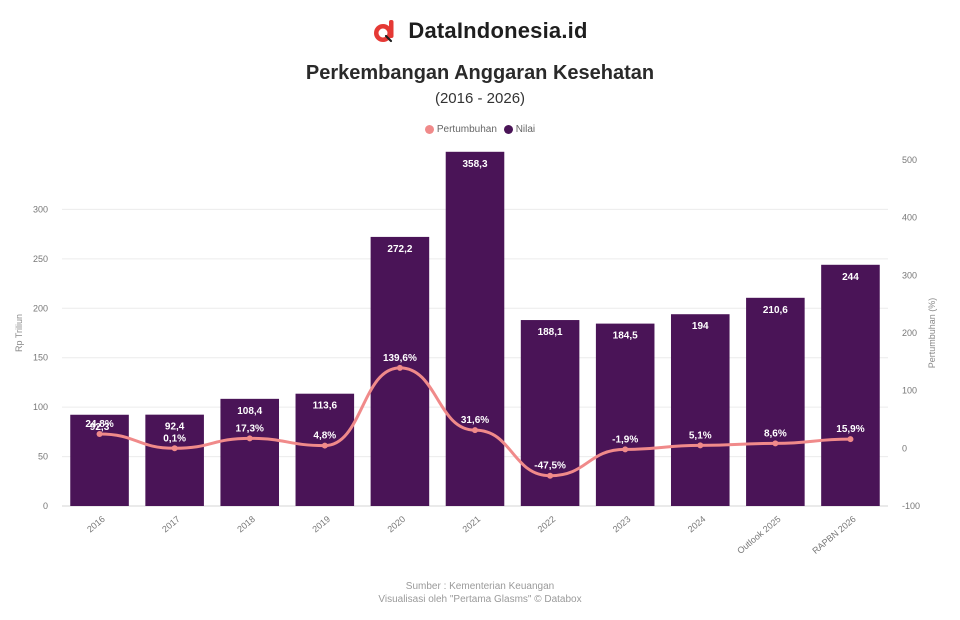  What do you see at coordinates (833, 535) in the screenshot?
I see `x-tick-label: RAPBN 2026` at bounding box center [833, 535].